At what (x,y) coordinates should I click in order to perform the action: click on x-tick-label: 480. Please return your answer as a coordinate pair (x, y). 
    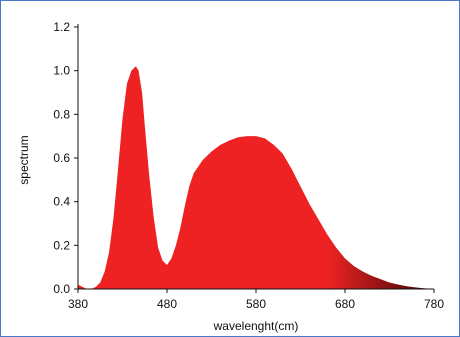
    Looking at the image, I should click on (167, 304).